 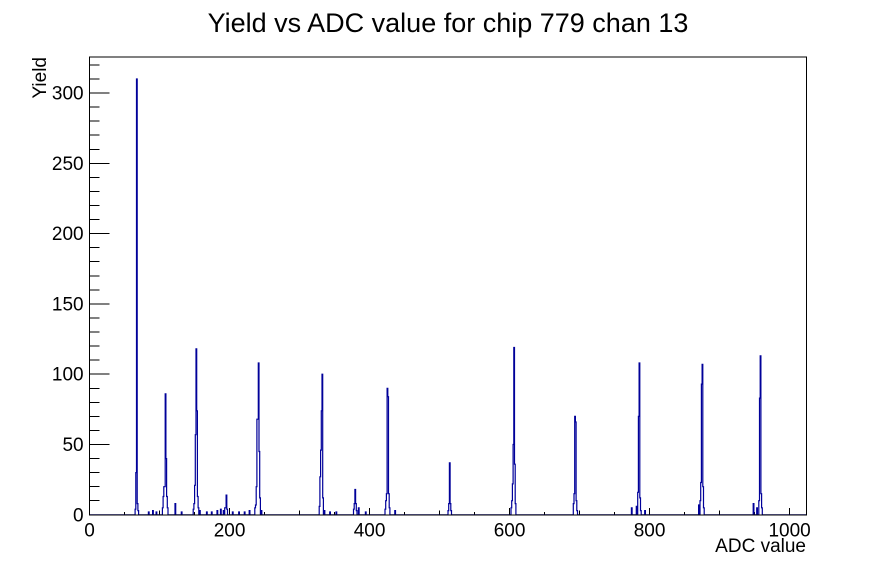 I want to click on x-axis-title: ADC value, so click(x=760, y=546).